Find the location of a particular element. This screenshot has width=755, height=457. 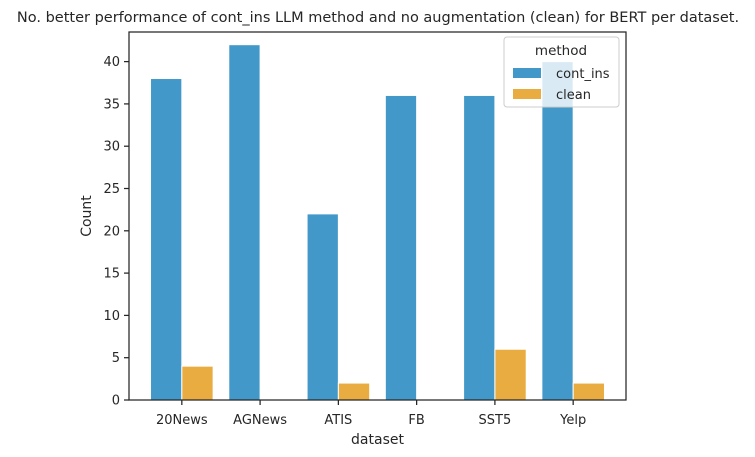

bar-cont_ins-Yelp is located at coordinates (557, 231).